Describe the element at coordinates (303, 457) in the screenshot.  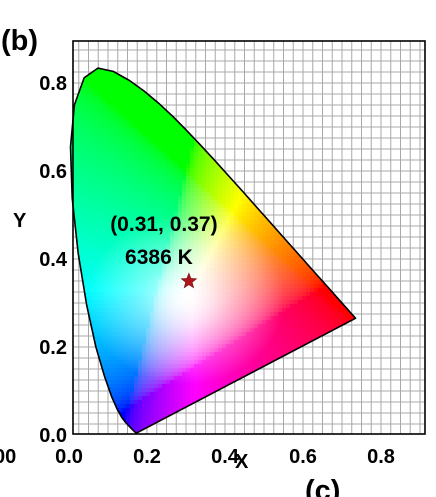
I see `x-tick-label: 0.6` at that location.